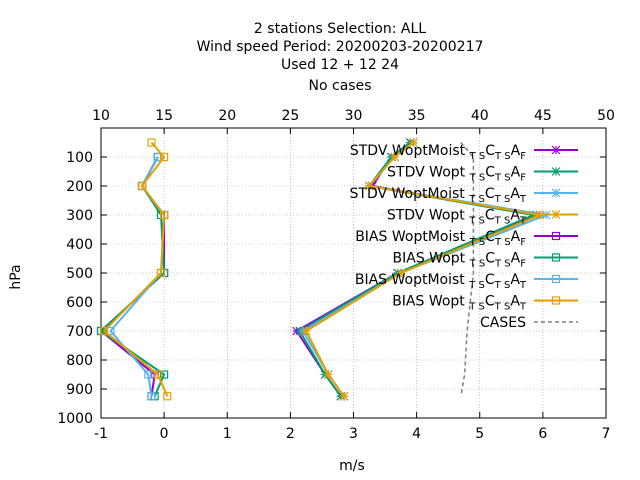  What do you see at coordinates (79, 332) in the screenshot?
I see `y-tick-label: 700` at bounding box center [79, 332].